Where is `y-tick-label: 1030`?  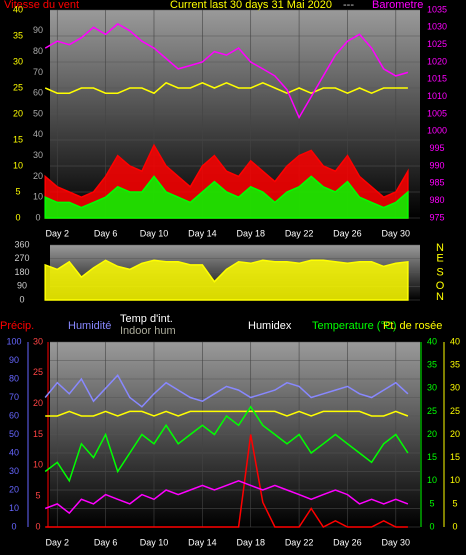
y-tick-label: 1030 is located at coordinates (437, 27).